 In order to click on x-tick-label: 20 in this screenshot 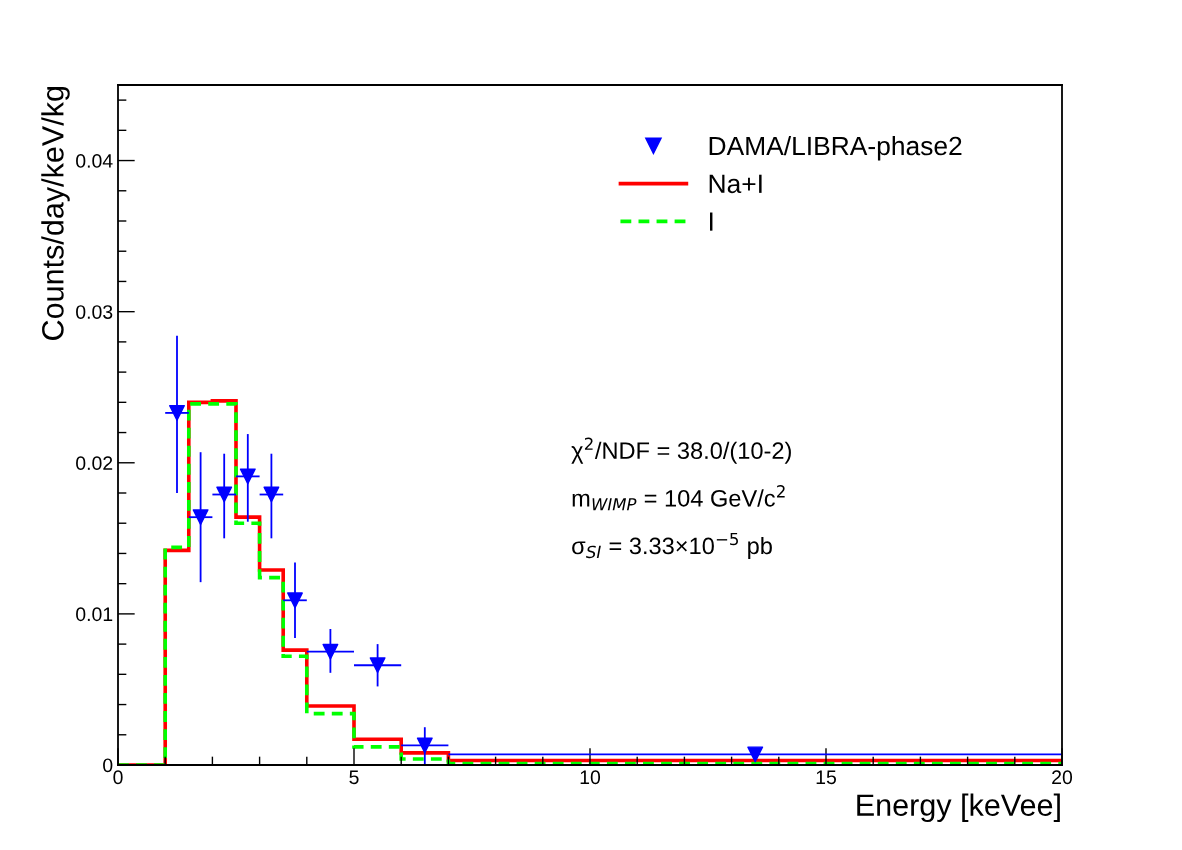, I will do `click(1062, 777)`.